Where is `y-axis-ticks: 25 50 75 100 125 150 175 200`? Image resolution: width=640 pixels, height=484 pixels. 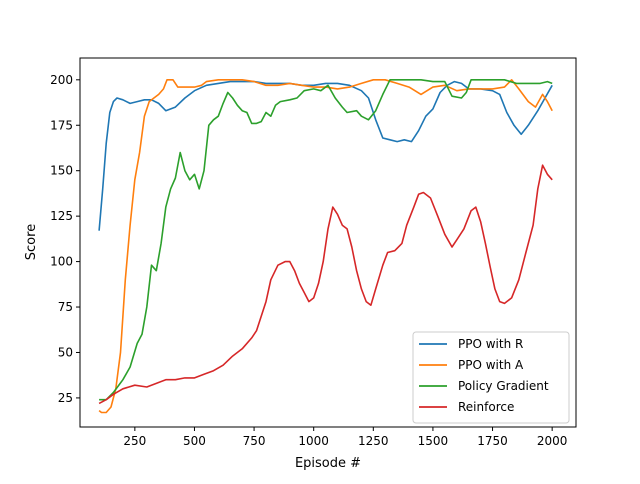 y-axis-ticks: 25 50 75 100 125 150 175 200 is located at coordinates (65, 239).